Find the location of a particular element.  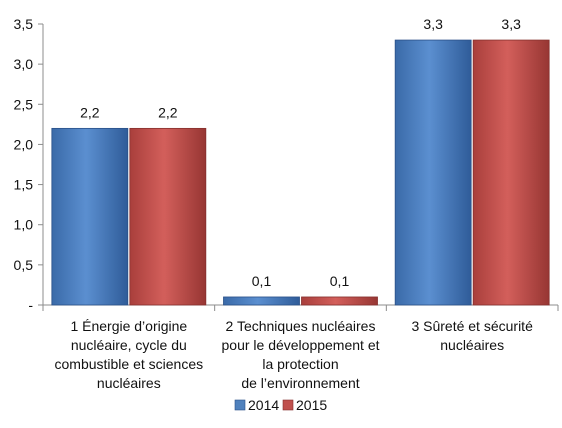

y-tick-label: - is located at coordinates (30, 305).